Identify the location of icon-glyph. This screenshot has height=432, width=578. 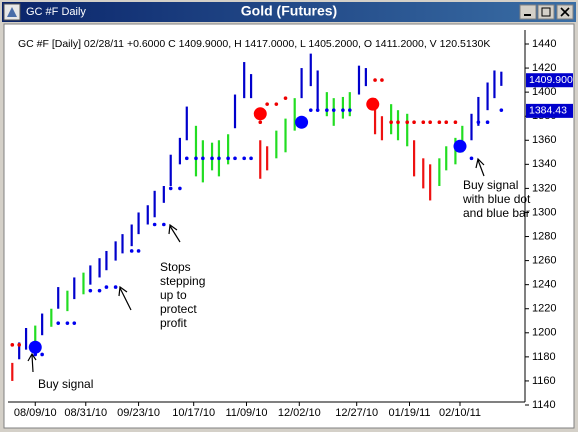
(12, 12).